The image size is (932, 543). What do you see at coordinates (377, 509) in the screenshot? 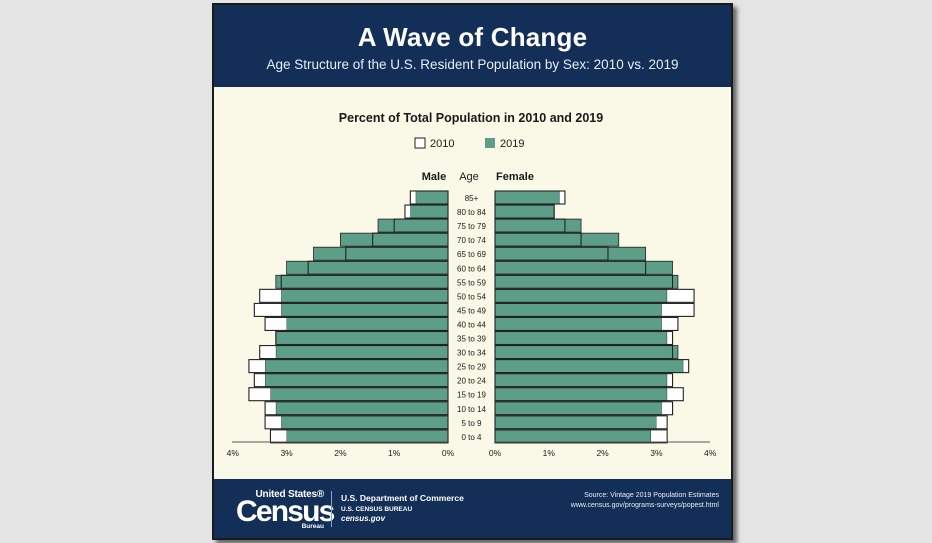
I see `bureau-name: U.S. CENSUS BUREAU` at bounding box center [377, 509].